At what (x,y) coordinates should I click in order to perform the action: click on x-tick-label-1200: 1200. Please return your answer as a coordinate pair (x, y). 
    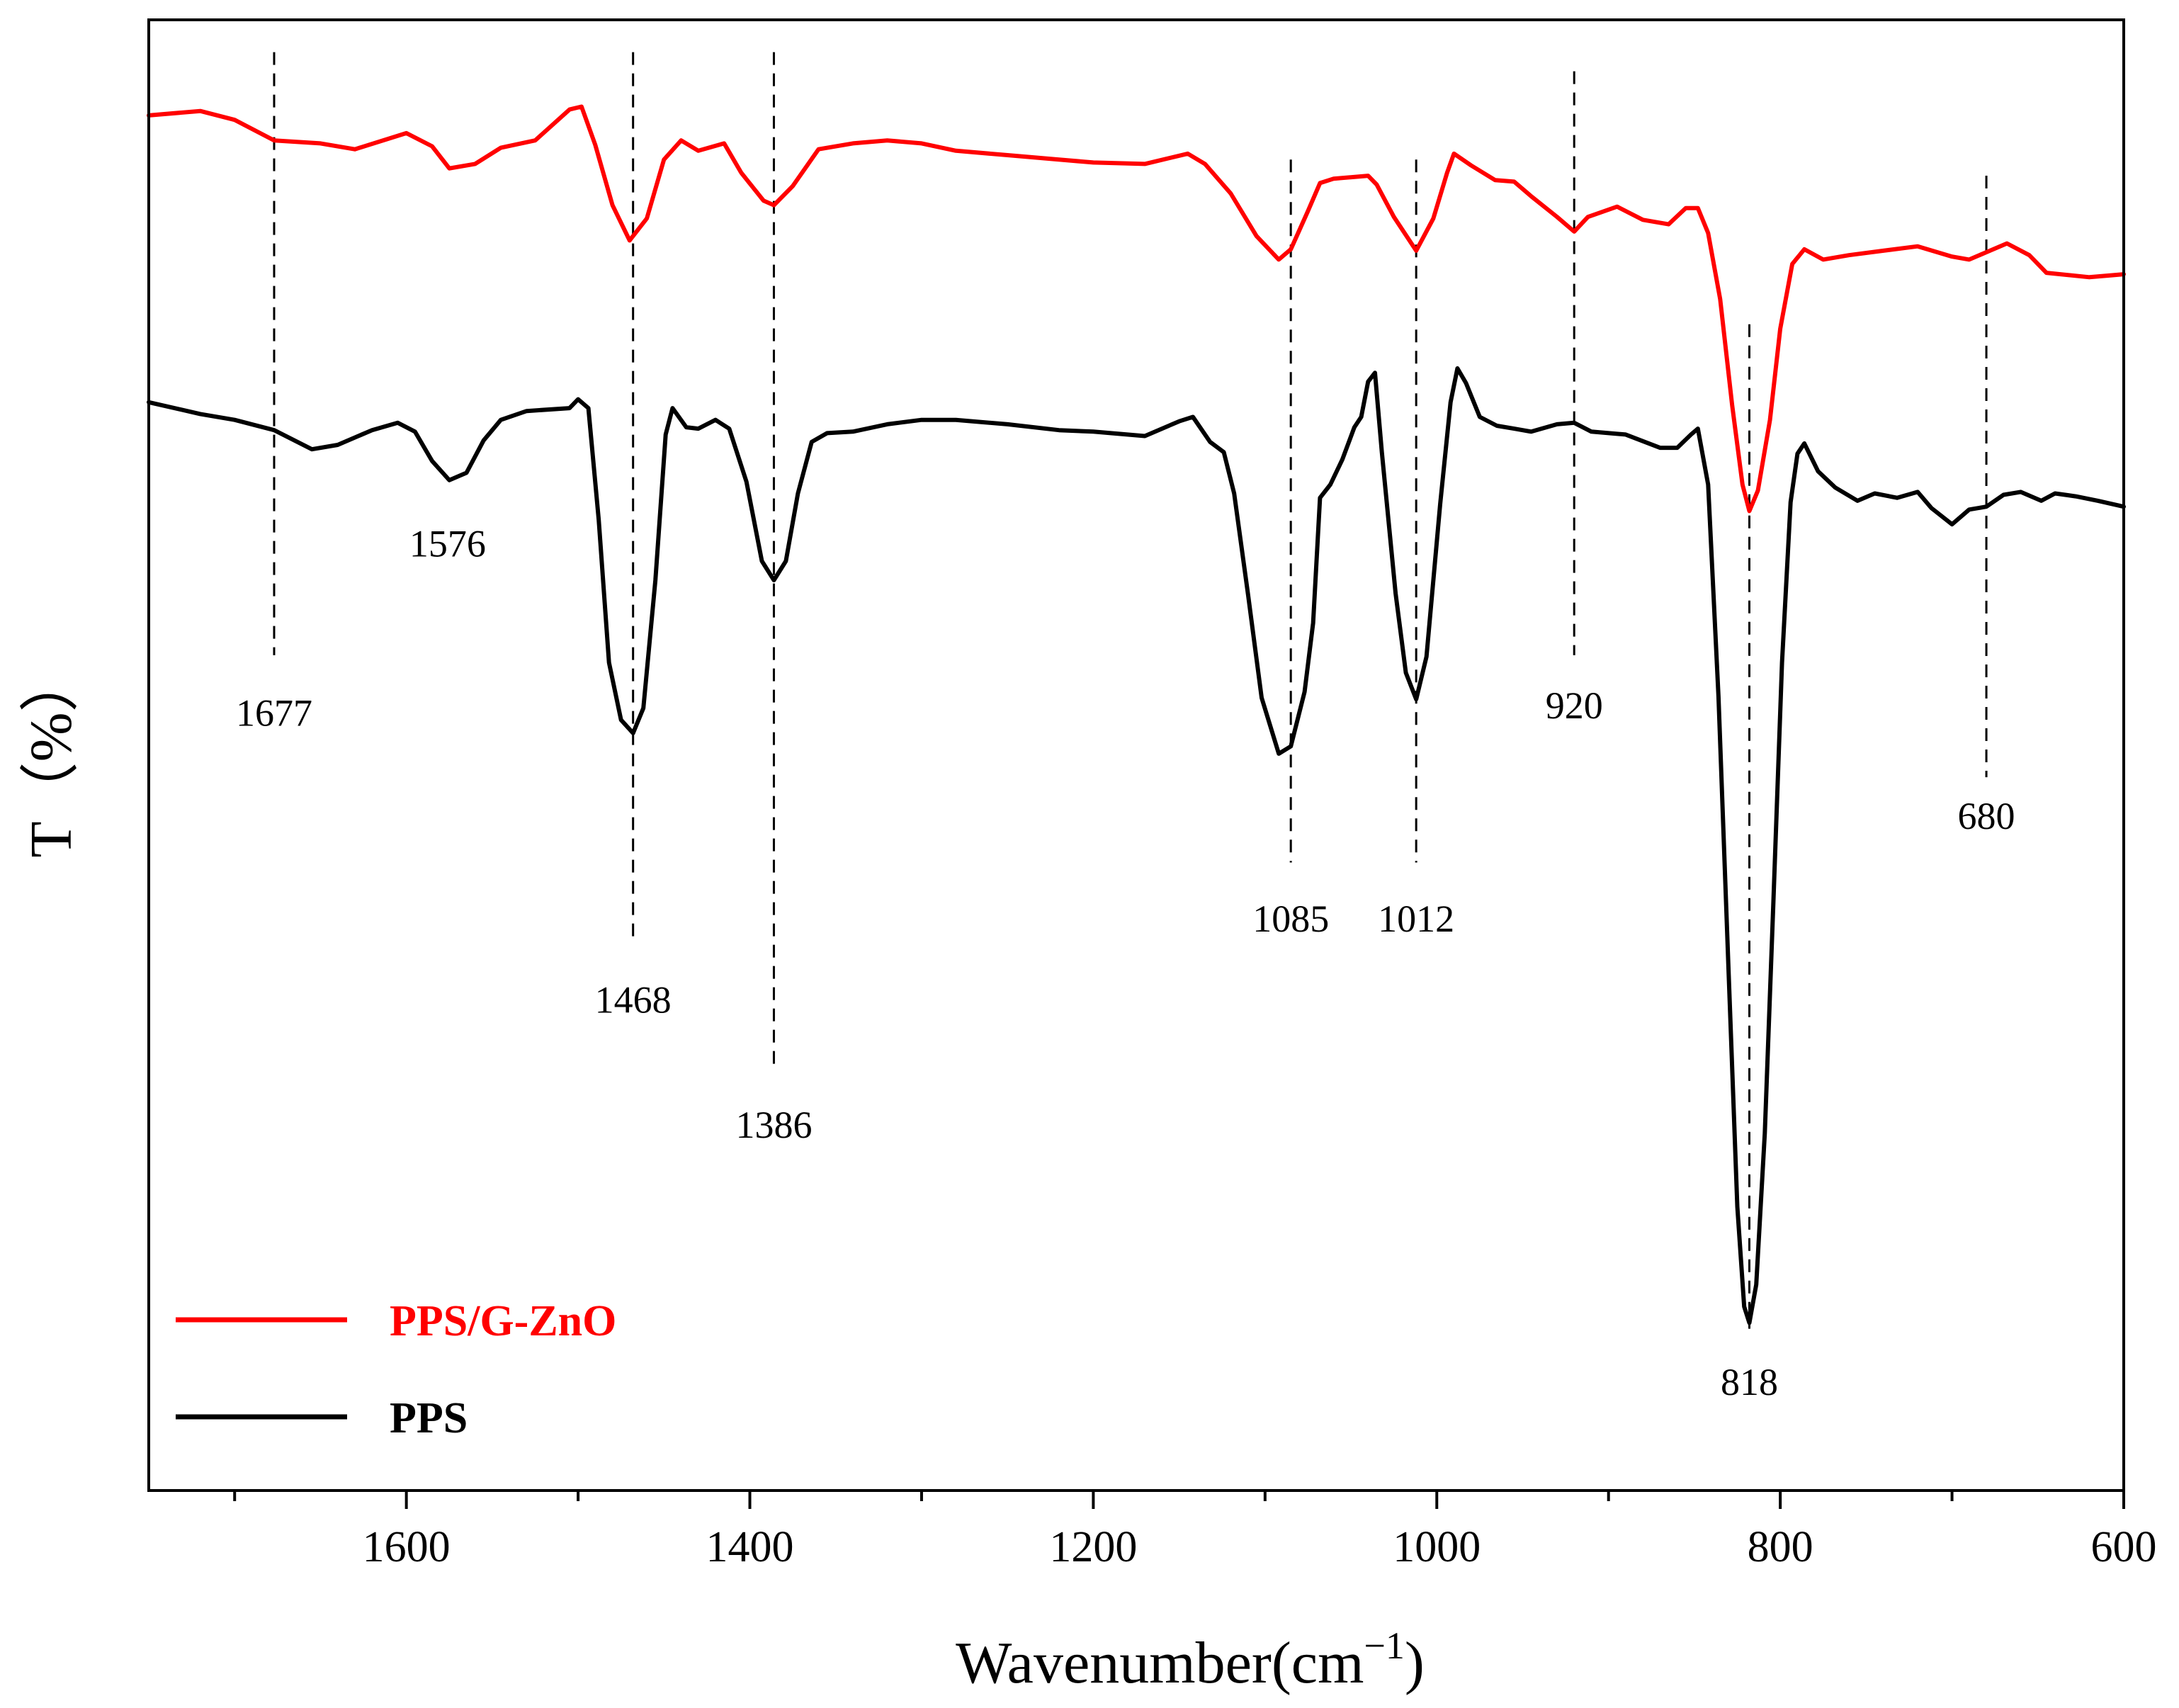
    Looking at the image, I should click on (1093, 1547).